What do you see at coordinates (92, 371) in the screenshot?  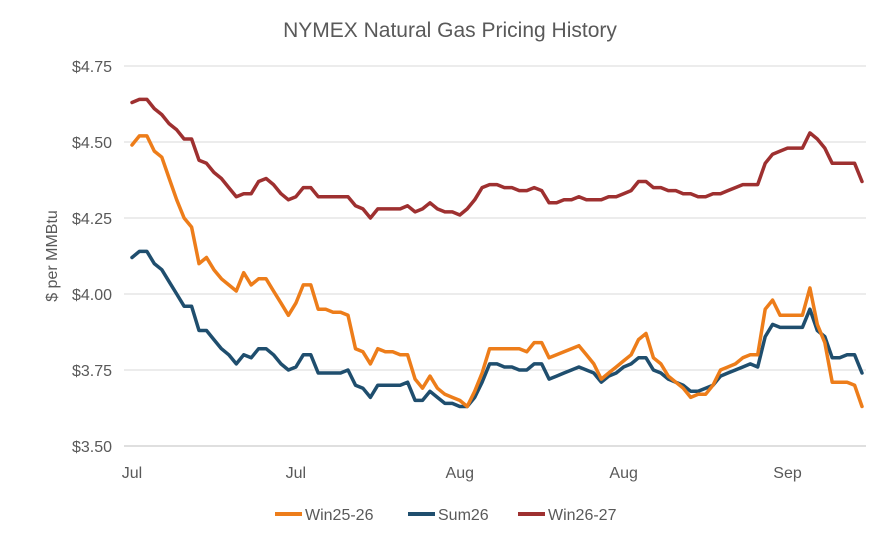 I see `y-tick-label: $3.75` at bounding box center [92, 371].